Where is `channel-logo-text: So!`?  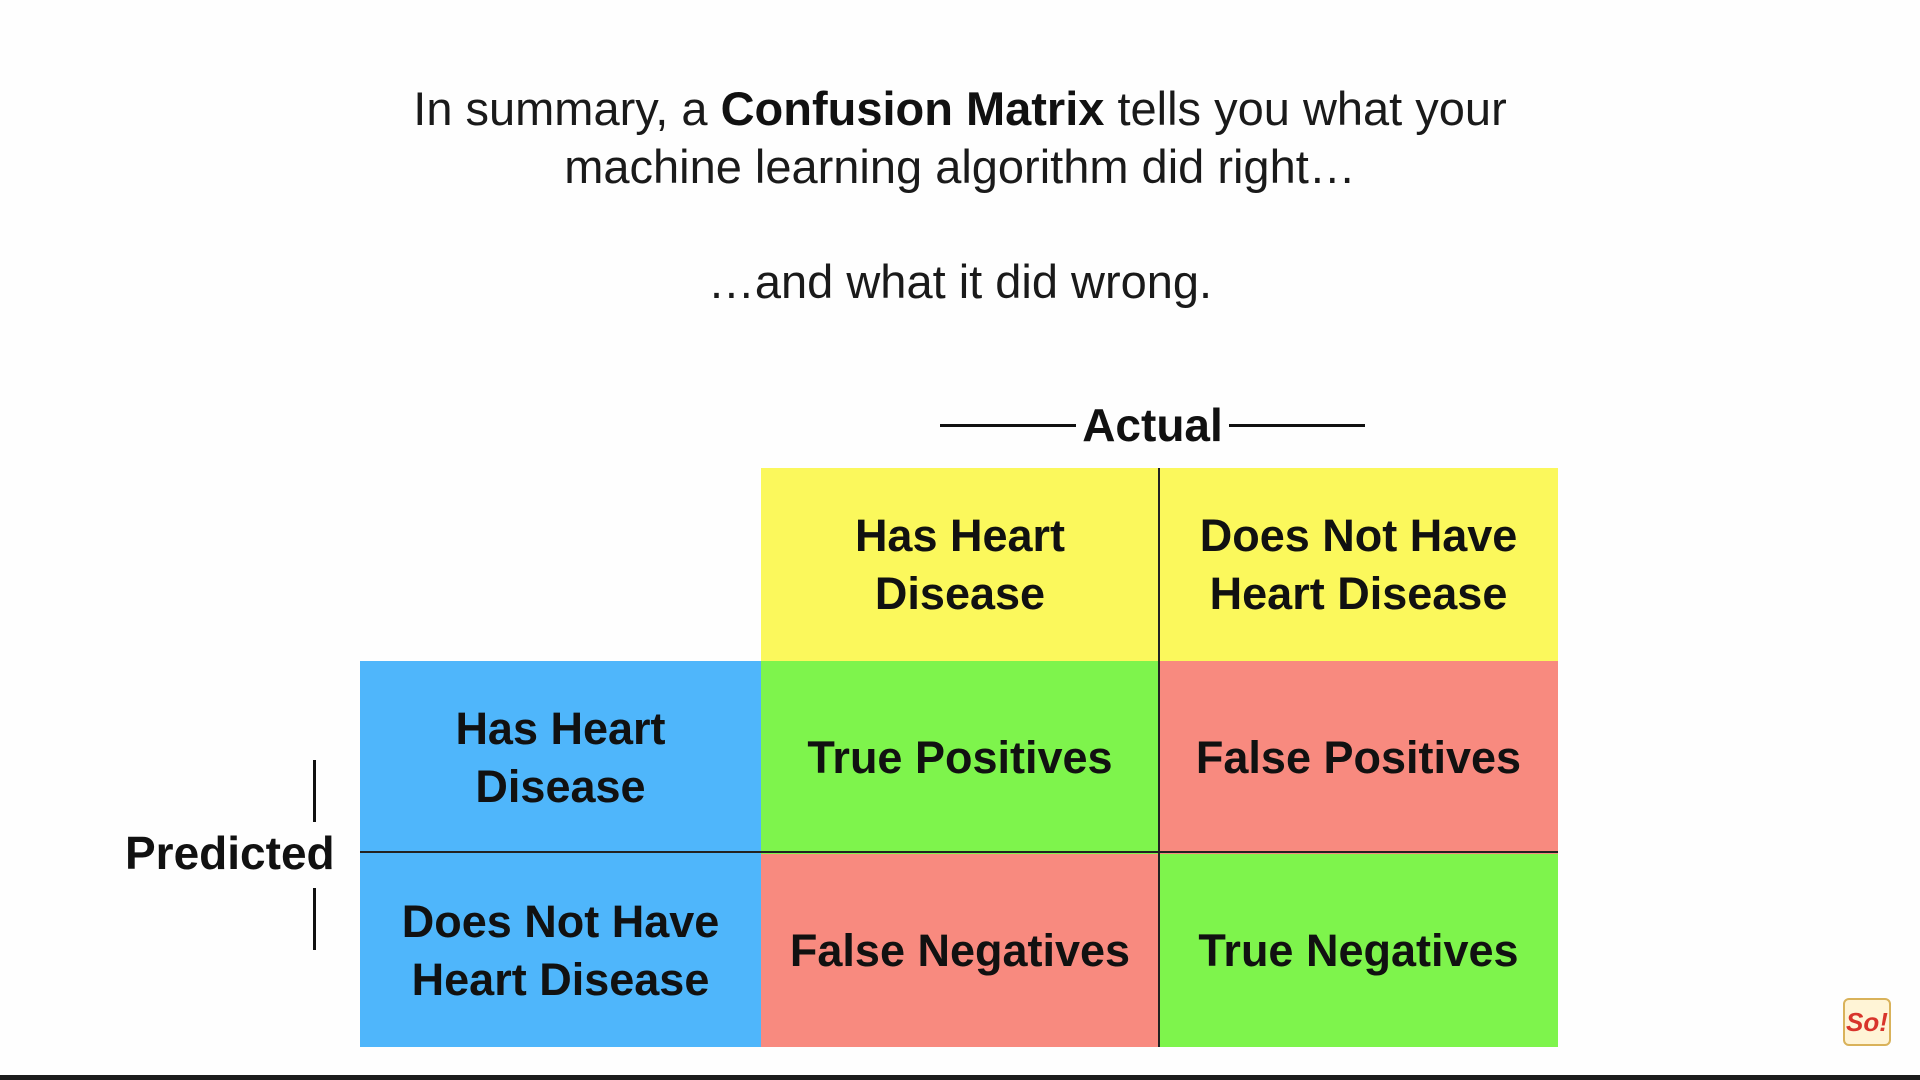
channel-logo-text: So! is located at coordinates (1867, 1021).